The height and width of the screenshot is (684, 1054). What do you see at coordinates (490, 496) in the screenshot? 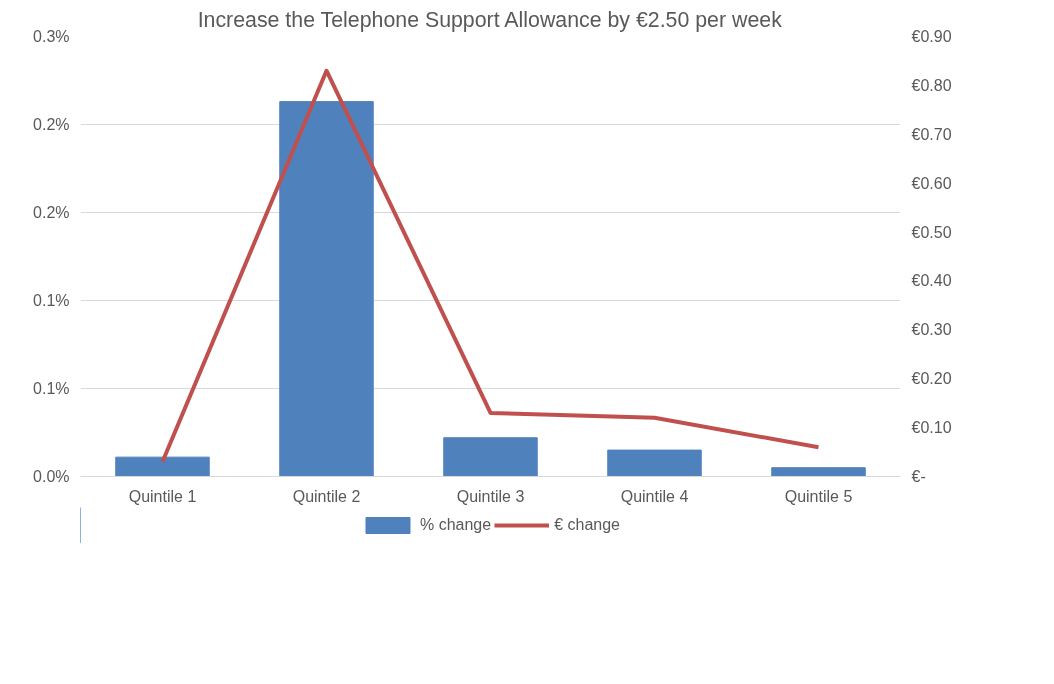
I see `x-tick-label: Quintile 3` at bounding box center [490, 496].